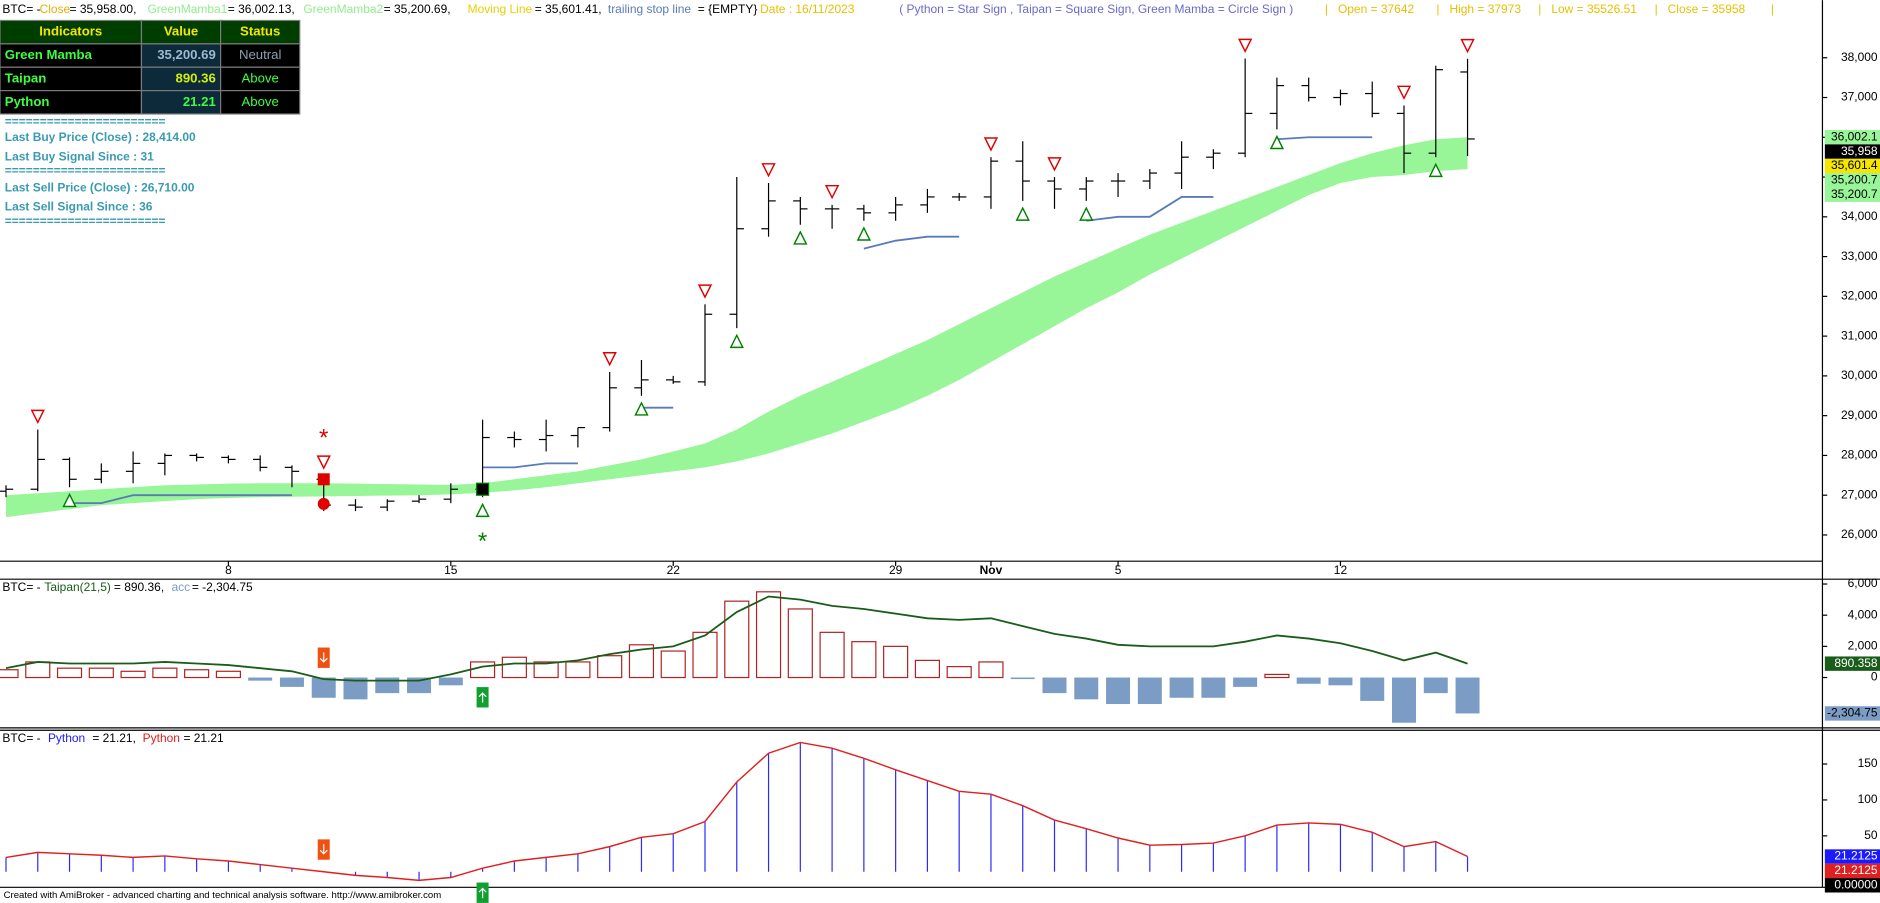 The width and height of the screenshot is (1880, 903). Describe the element at coordinates (1854, 136) in the screenshot. I see `value-badge-label: 36,002.1` at that location.